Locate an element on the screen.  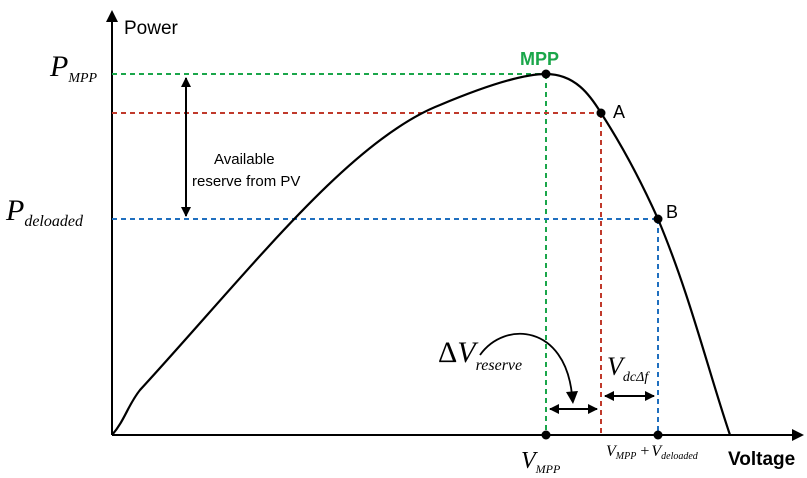
p-deloaded-label: Pdeloaded is located at coordinates (44, 212).